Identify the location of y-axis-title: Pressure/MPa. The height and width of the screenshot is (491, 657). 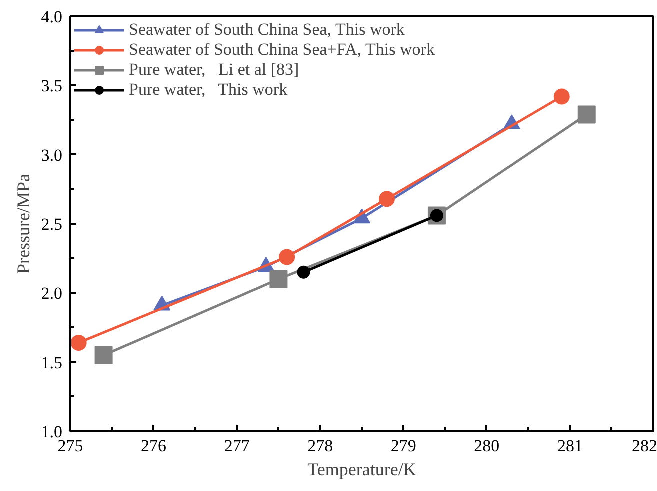
(23, 224).